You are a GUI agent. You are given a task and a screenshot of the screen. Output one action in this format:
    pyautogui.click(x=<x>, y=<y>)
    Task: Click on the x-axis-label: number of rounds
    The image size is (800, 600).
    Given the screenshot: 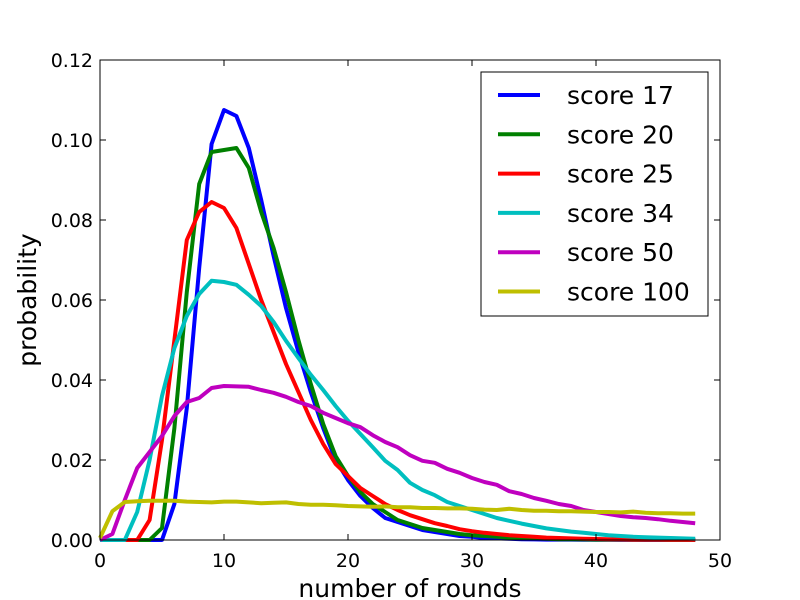 What is the action you would take?
    pyautogui.click(x=409, y=587)
    